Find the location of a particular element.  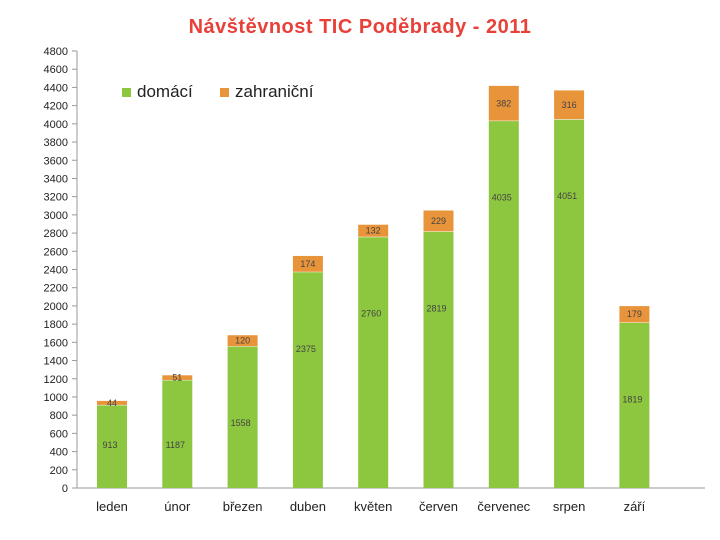

y-tick-label: 3200 is located at coordinates (56, 198).